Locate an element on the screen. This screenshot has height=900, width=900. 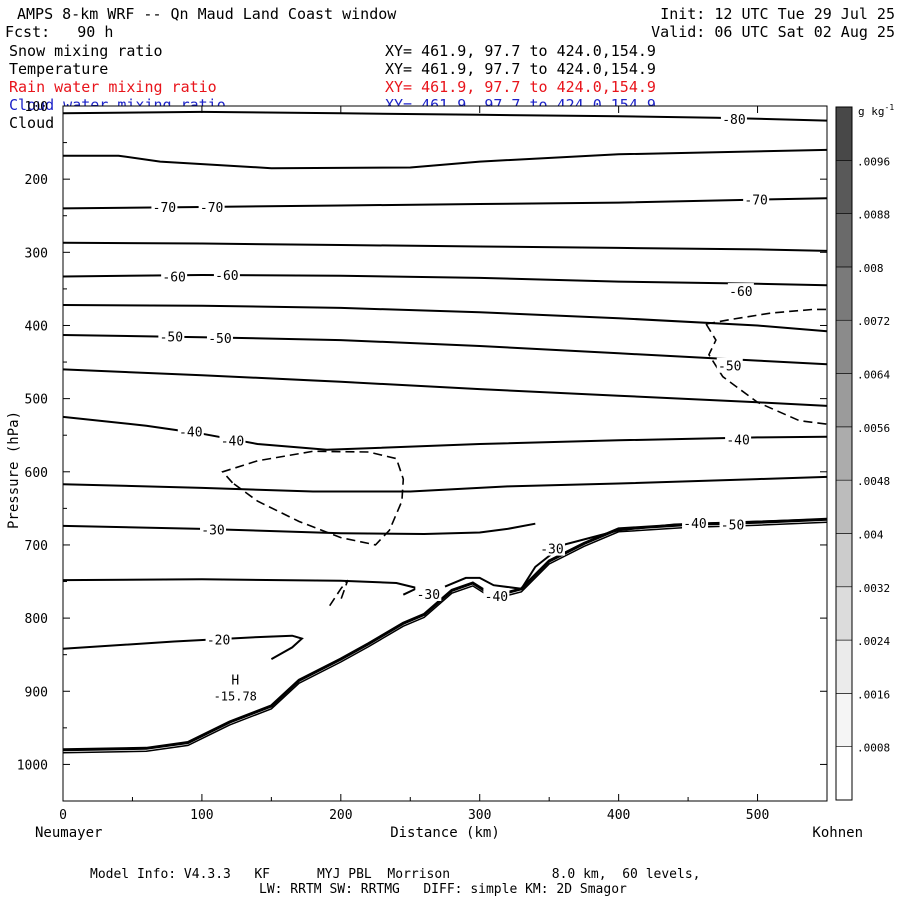
colorbar-tick-label: .0064 is located at coordinates (873, 375).